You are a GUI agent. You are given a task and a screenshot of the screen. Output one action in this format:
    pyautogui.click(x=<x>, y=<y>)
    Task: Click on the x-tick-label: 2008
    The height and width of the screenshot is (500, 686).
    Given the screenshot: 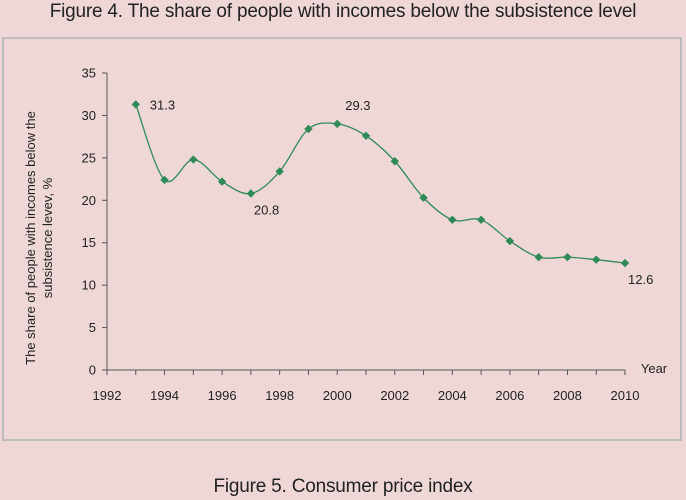 What is the action you would take?
    pyautogui.click(x=567, y=395)
    